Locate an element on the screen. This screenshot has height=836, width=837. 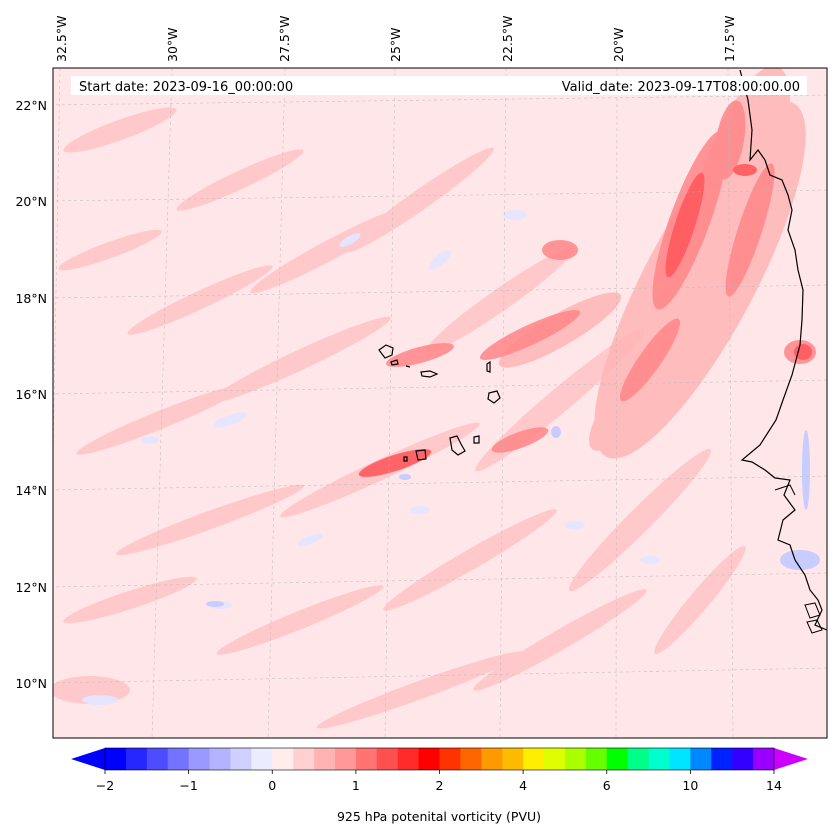
lon-label-17-5w: 17.5°W is located at coordinates (729, 39).